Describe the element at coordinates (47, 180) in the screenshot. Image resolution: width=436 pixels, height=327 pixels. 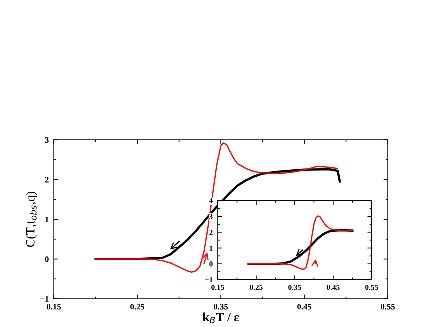
I see `y-tick-label: 2` at that location.